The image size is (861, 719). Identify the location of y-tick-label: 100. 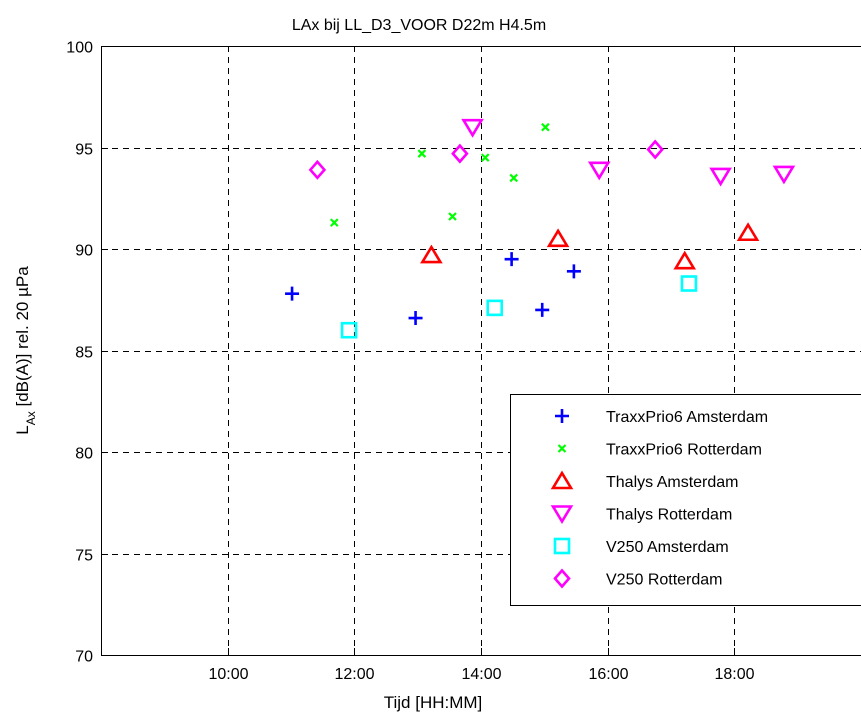
(79, 48).